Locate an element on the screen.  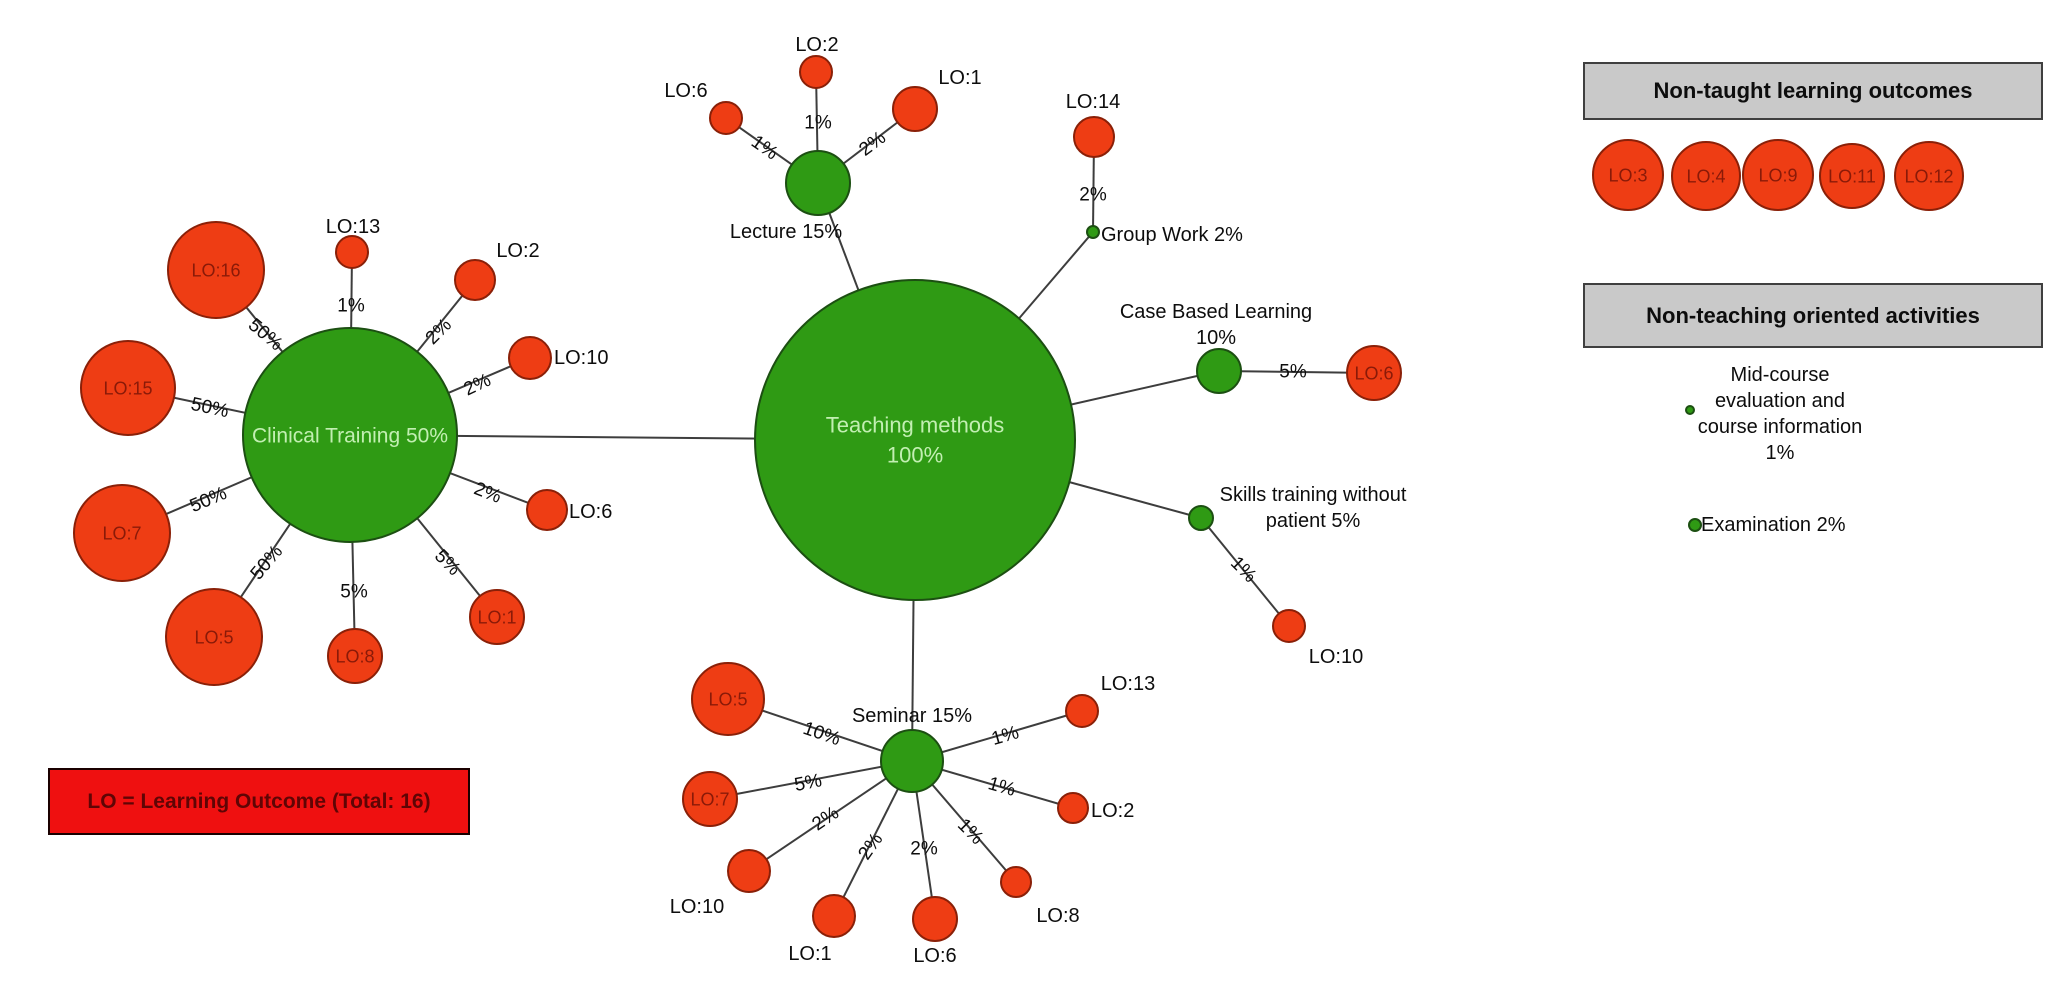
label-m6: LO:6 is located at coordinates (934, 956).